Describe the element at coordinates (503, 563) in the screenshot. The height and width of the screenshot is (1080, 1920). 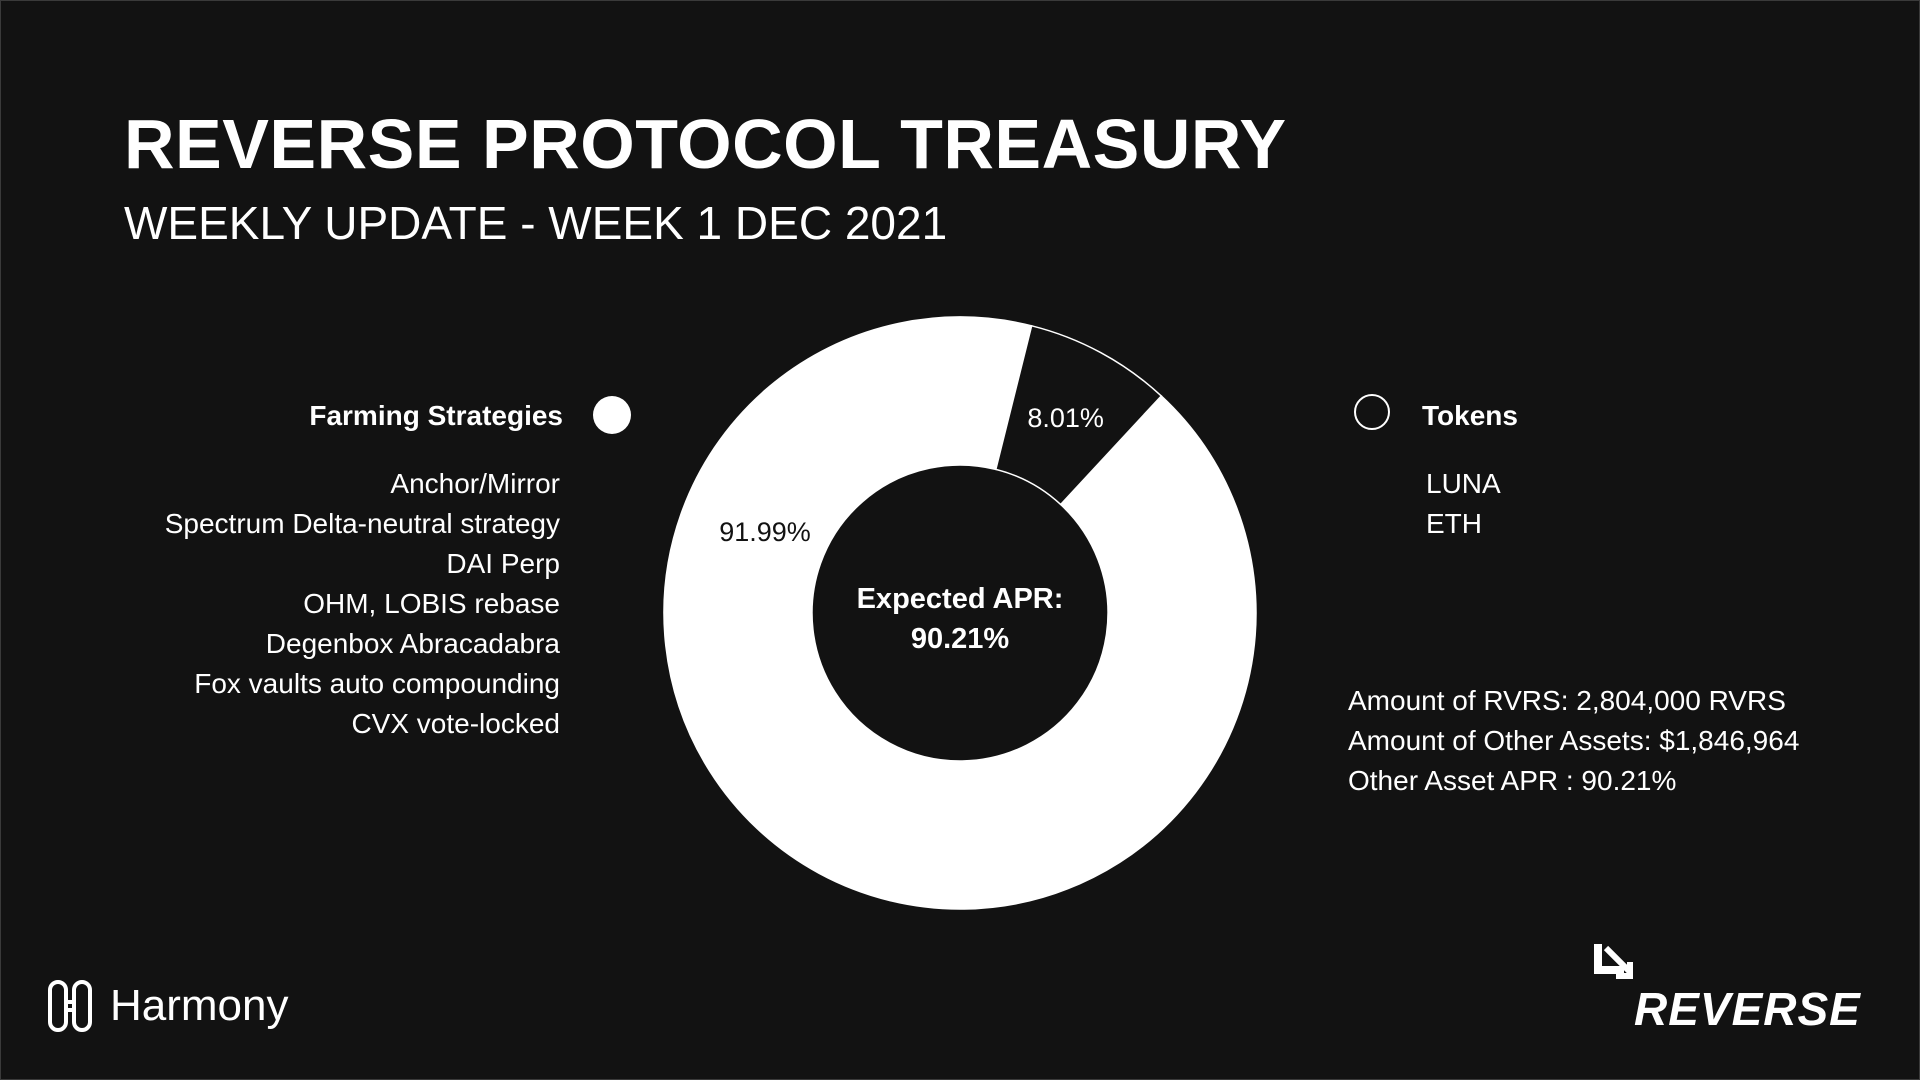
I see `strategy-item: DAI Perp` at that location.